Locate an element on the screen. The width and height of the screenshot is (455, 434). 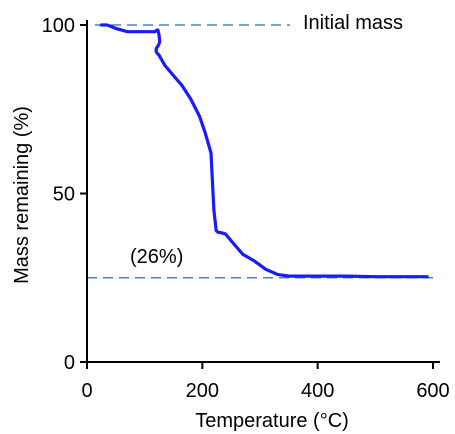
x-tick-label-200: 200 is located at coordinates (202, 391).